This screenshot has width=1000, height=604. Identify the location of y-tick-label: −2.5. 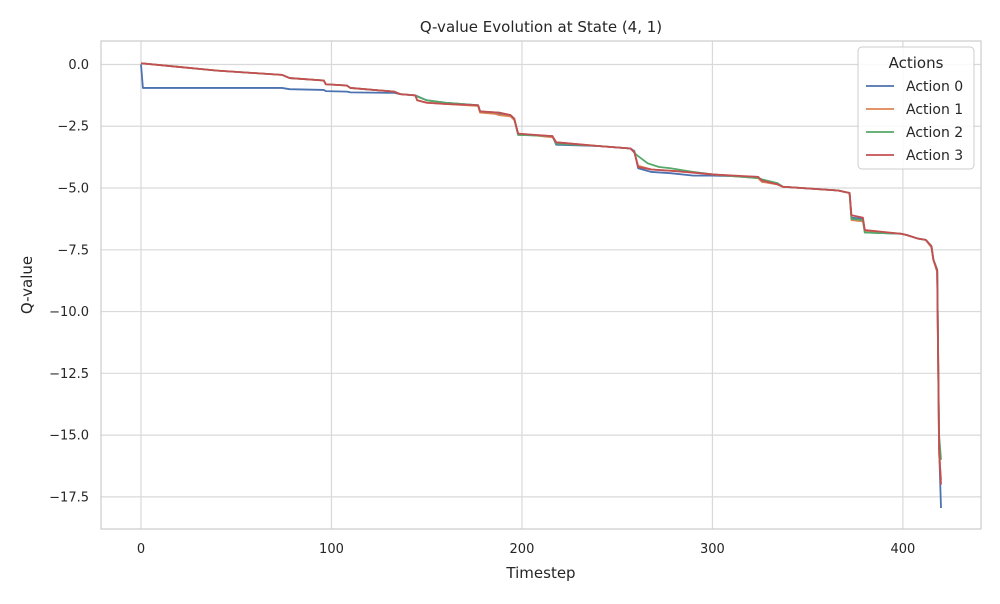
(73, 127).